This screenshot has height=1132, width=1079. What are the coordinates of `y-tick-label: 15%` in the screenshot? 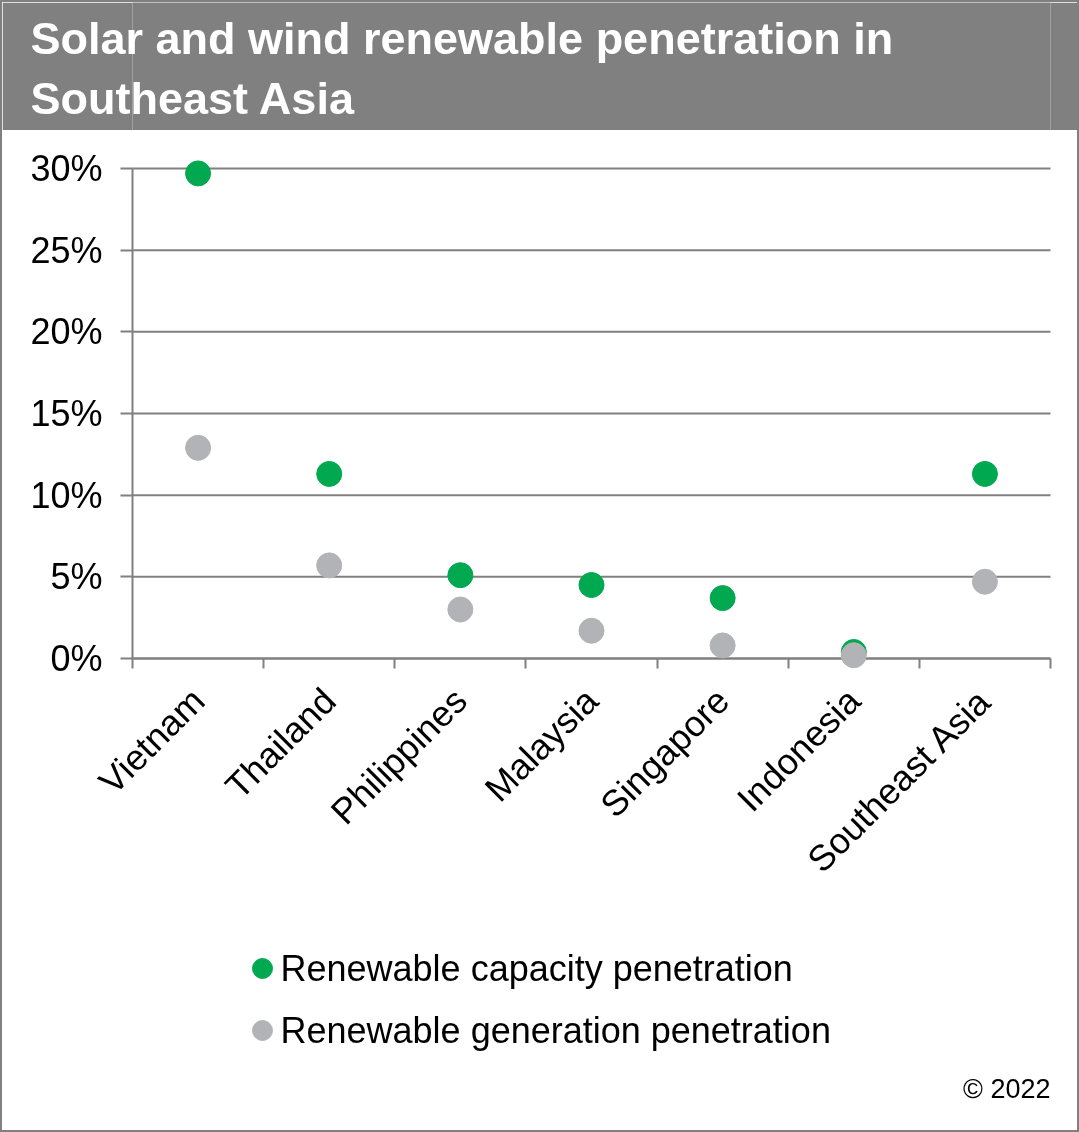 It's located at (66, 413).